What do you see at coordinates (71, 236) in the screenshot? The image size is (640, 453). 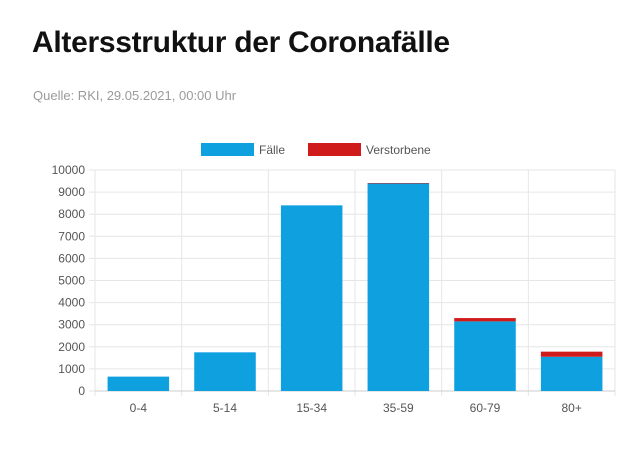 I see `y-tick-label: 7000` at bounding box center [71, 236].